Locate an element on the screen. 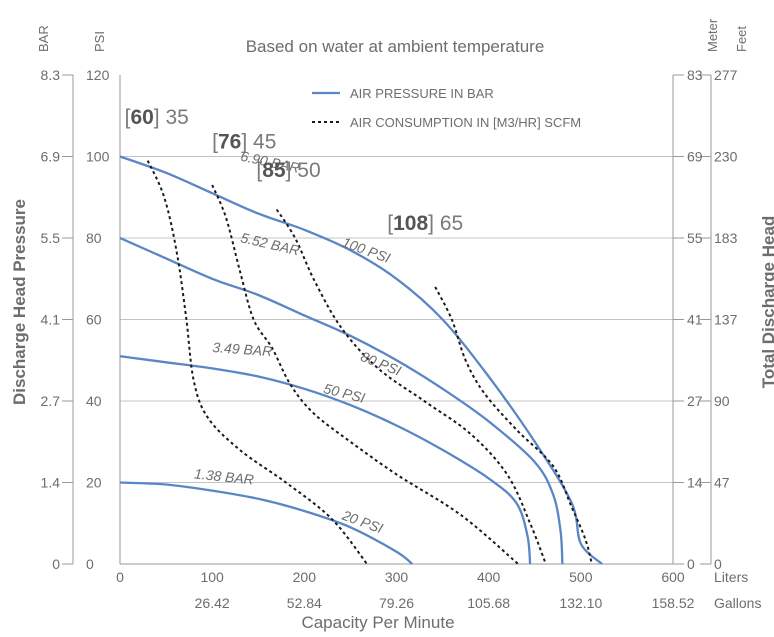 This screenshot has height=637, width=774. feet-tick-label: 277 is located at coordinates (726, 75).